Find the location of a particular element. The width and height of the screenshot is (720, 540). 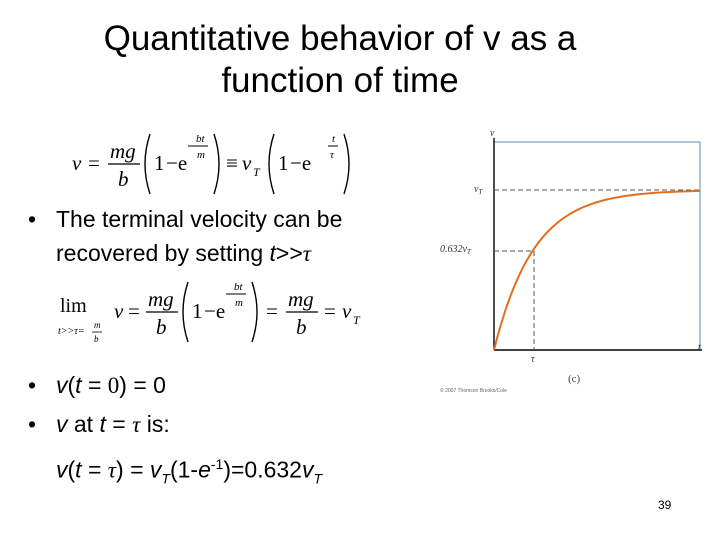

bullet-v-at-zero: • v(t = 0) = 0 is located at coordinates (228, 385).